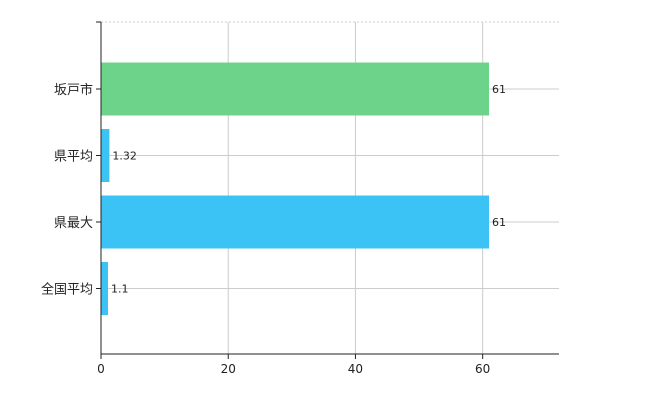 The image size is (650, 404). What do you see at coordinates (482, 369) in the screenshot?
I see `x-tick-label: 60` at bounding box center [482, 369].